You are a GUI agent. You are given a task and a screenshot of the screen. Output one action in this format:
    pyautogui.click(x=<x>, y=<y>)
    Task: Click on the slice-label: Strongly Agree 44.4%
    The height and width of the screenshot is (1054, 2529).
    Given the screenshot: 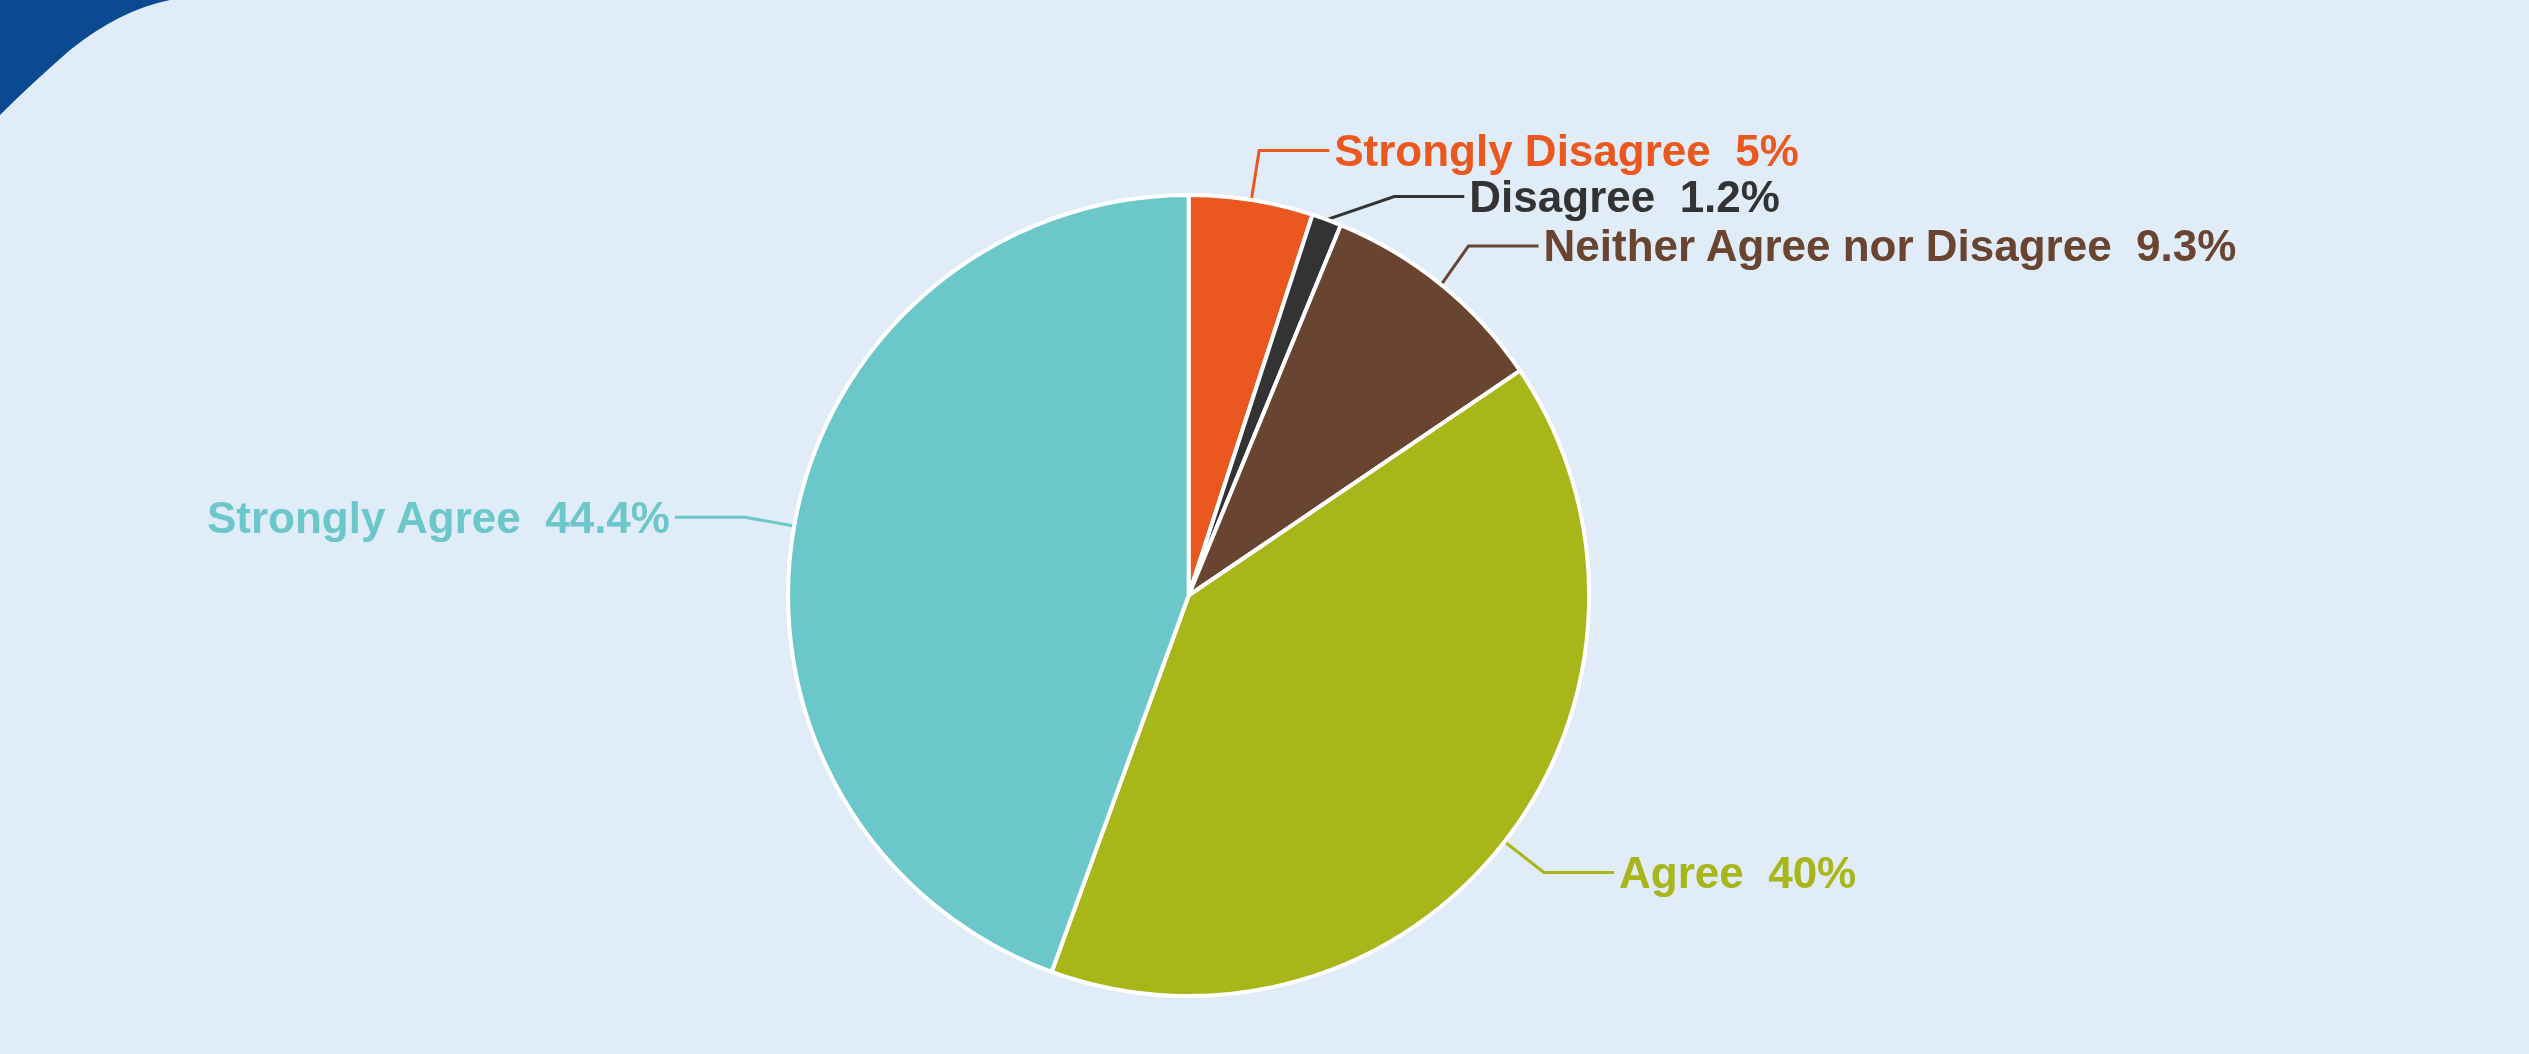 What is the action you would take?
    pyautogui.click(x=438, y=517)
    